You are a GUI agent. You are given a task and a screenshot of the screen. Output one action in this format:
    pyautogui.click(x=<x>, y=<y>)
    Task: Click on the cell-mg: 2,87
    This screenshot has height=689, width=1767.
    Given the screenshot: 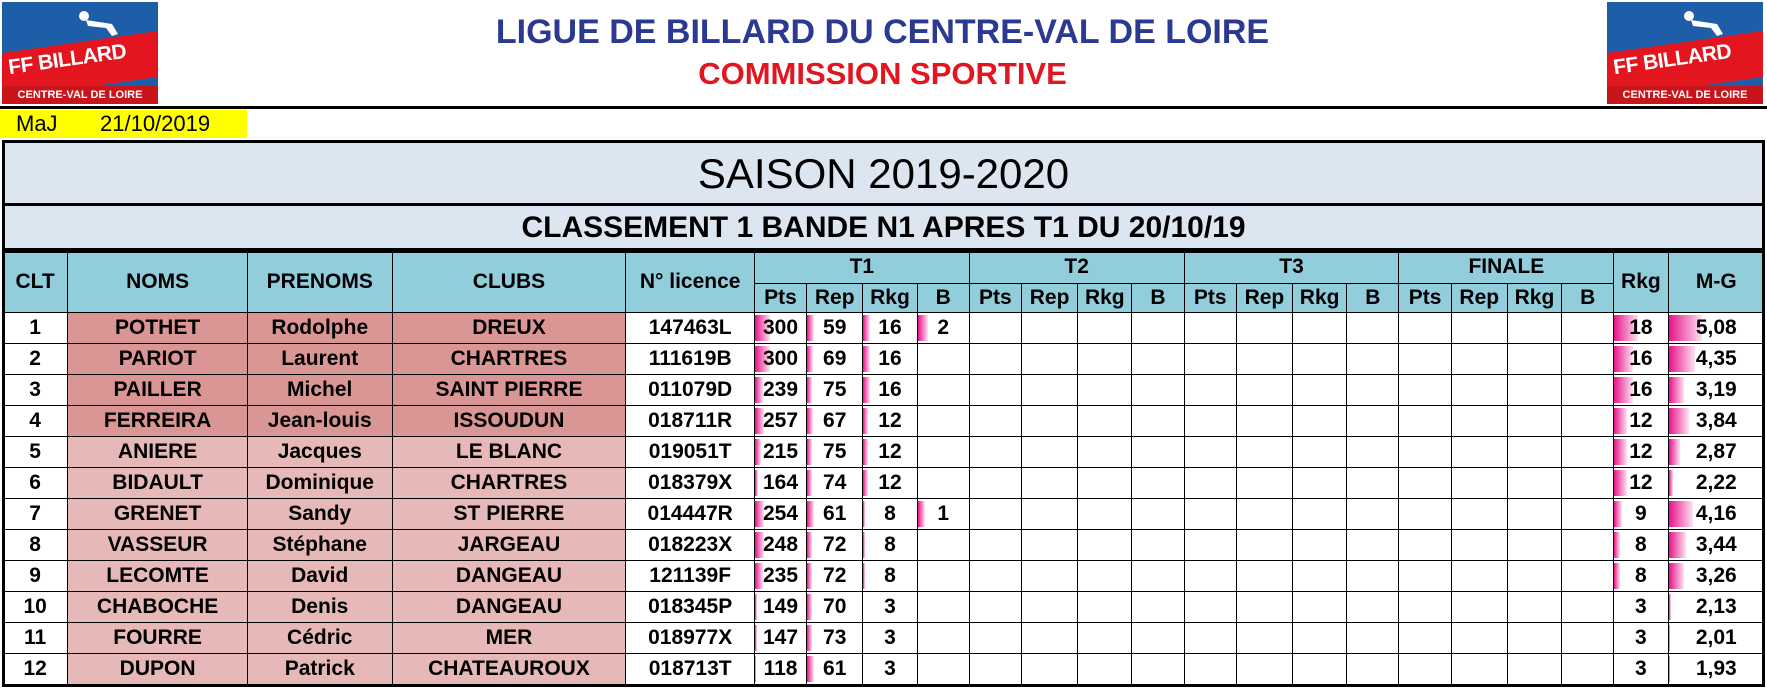 What is the action you would take?
    pyautogui.click(x=1716, y=452)
    